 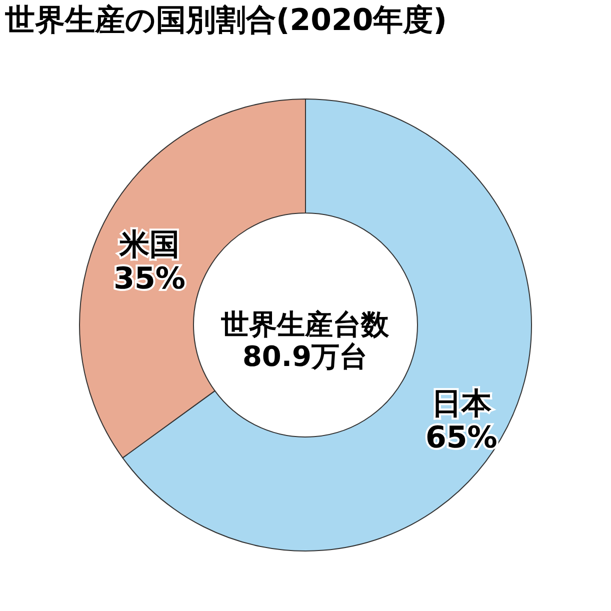 I want to click on slice-label: 日本, so click(x=461, y=404).